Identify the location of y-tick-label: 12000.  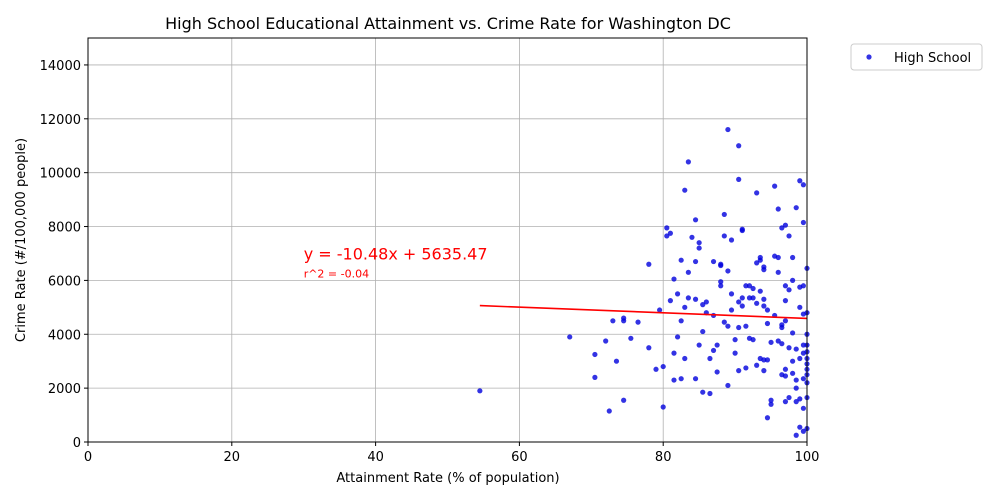
(60, 120).